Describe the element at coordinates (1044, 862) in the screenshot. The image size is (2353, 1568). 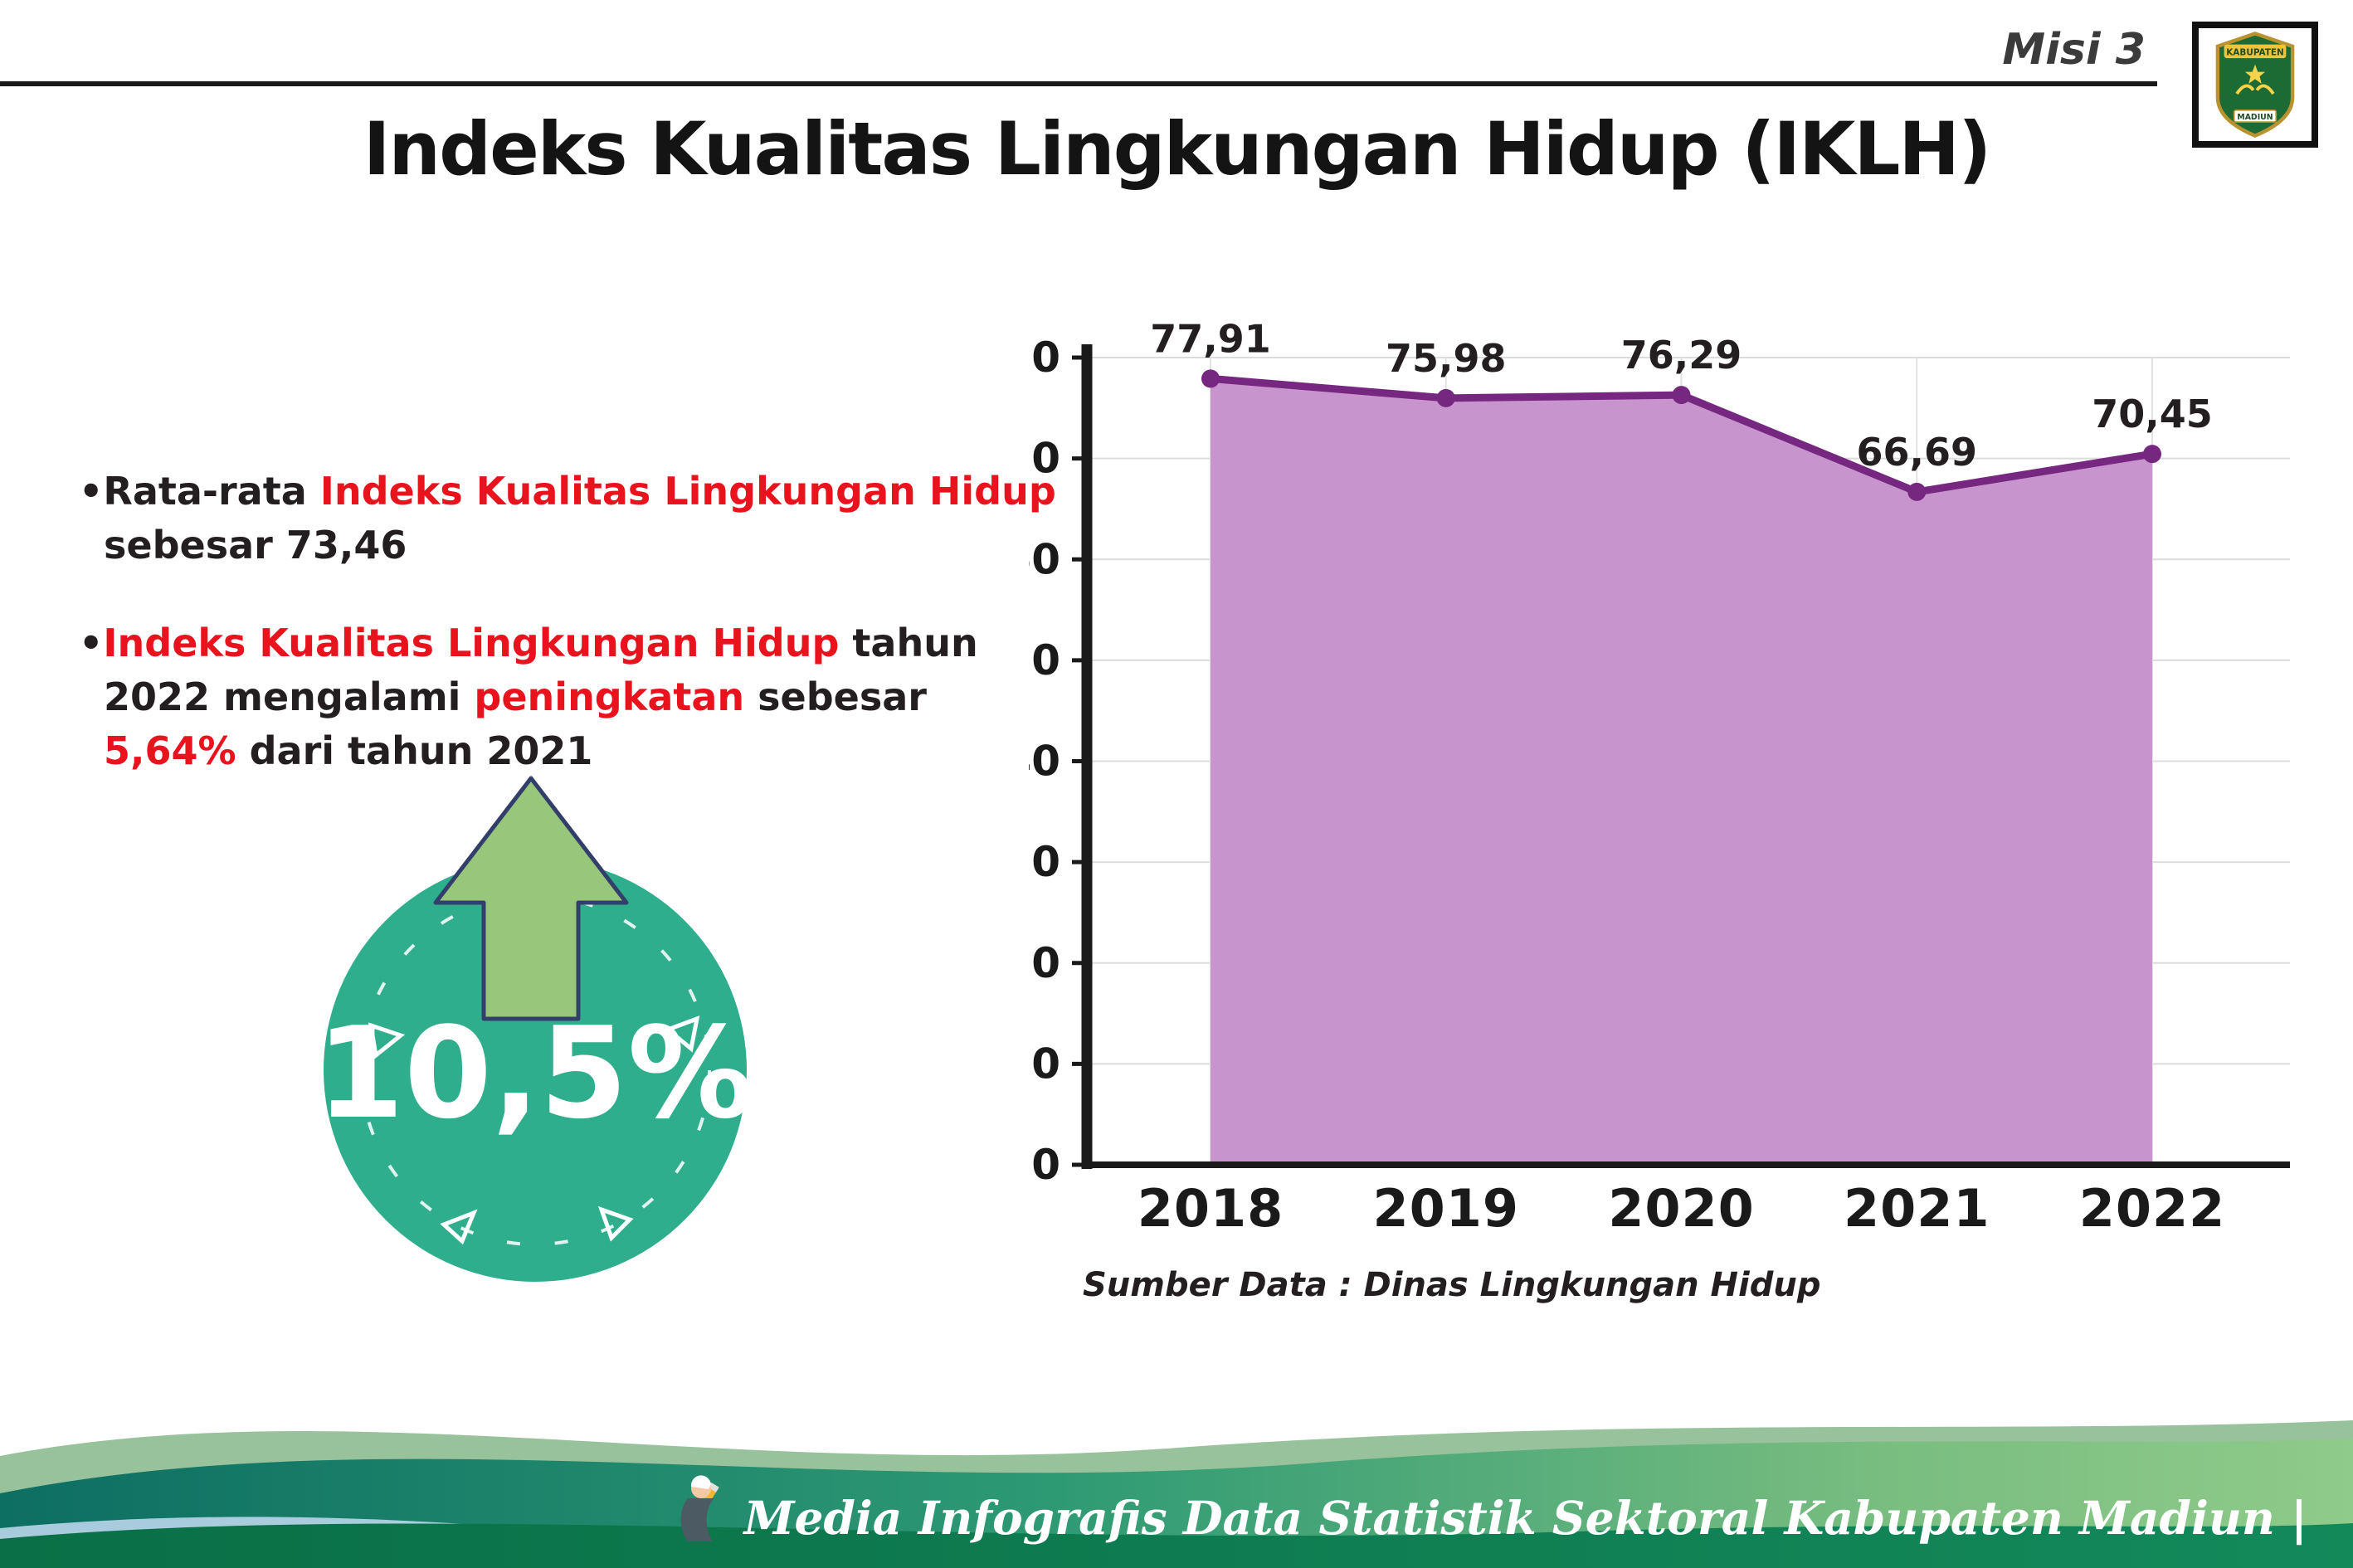
I see `y-tick-label: 30` at that location.